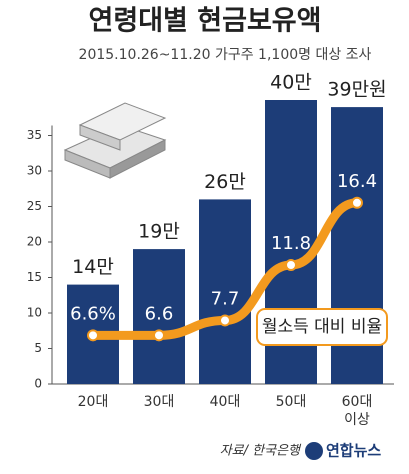  What do you see at coordinates (34, 277) in the screenshot?
I see `y-tick-label: 15` at bounding box center [34, 277].